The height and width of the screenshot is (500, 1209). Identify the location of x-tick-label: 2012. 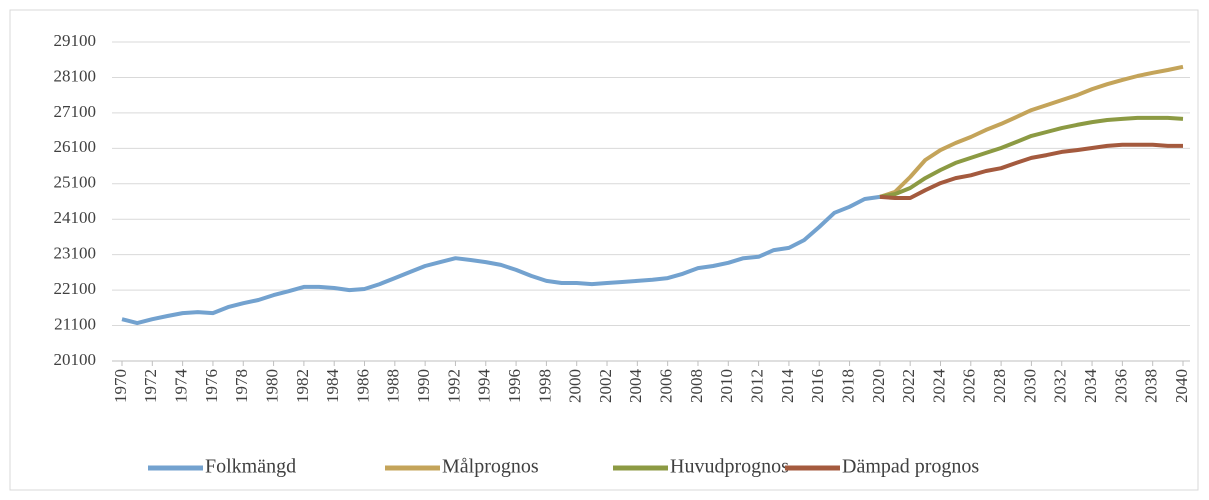
(757, 386).